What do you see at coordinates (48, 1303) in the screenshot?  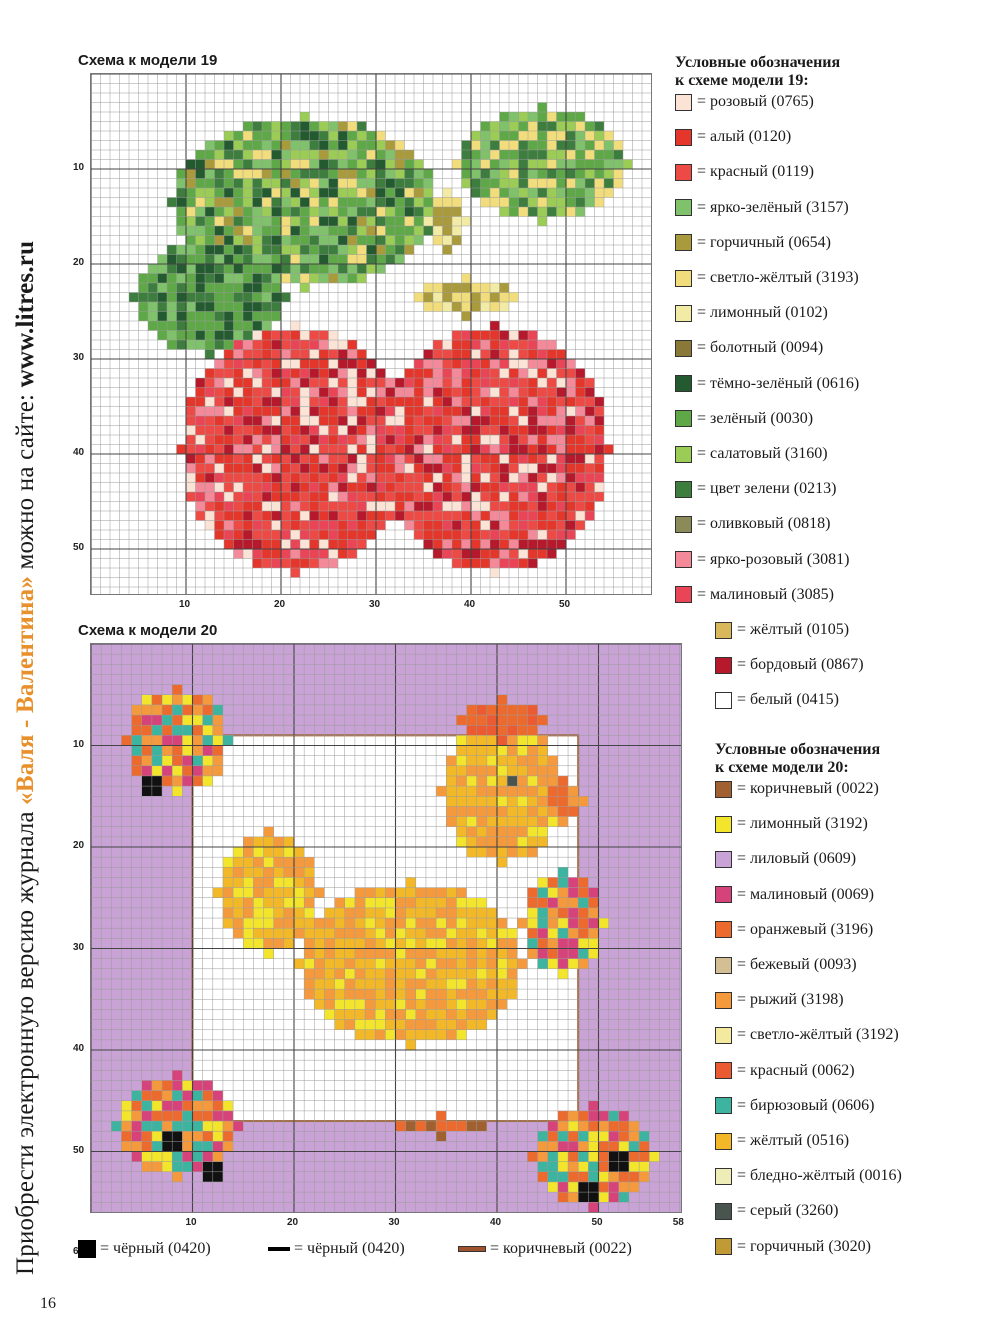 I see `page-number: 16` at bounding box center [48, 1303].